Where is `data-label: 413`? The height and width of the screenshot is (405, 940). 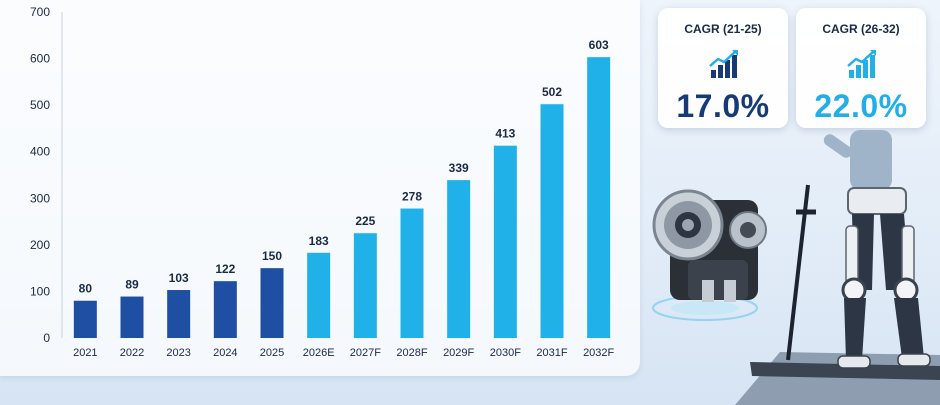 data-label: 413 is located at coordinates (505, 134).